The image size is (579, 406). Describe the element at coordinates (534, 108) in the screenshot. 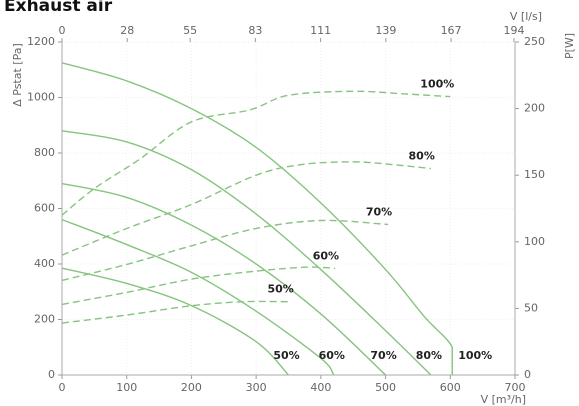

I see `y2-tick-label: 200` at that location.